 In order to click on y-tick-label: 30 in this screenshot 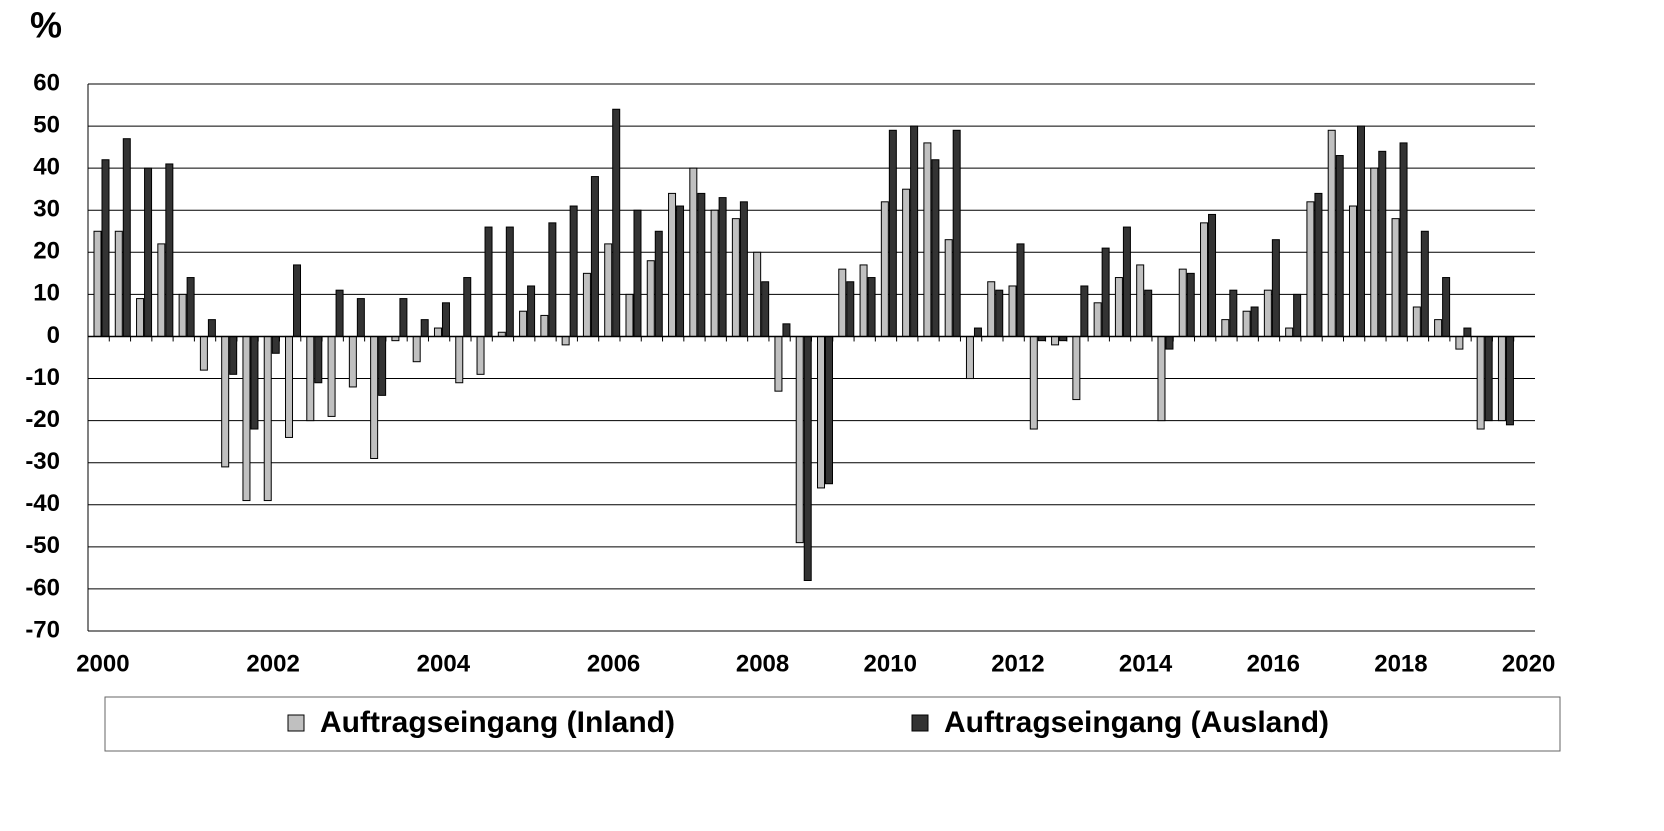, I will do `click(46, 209)`.